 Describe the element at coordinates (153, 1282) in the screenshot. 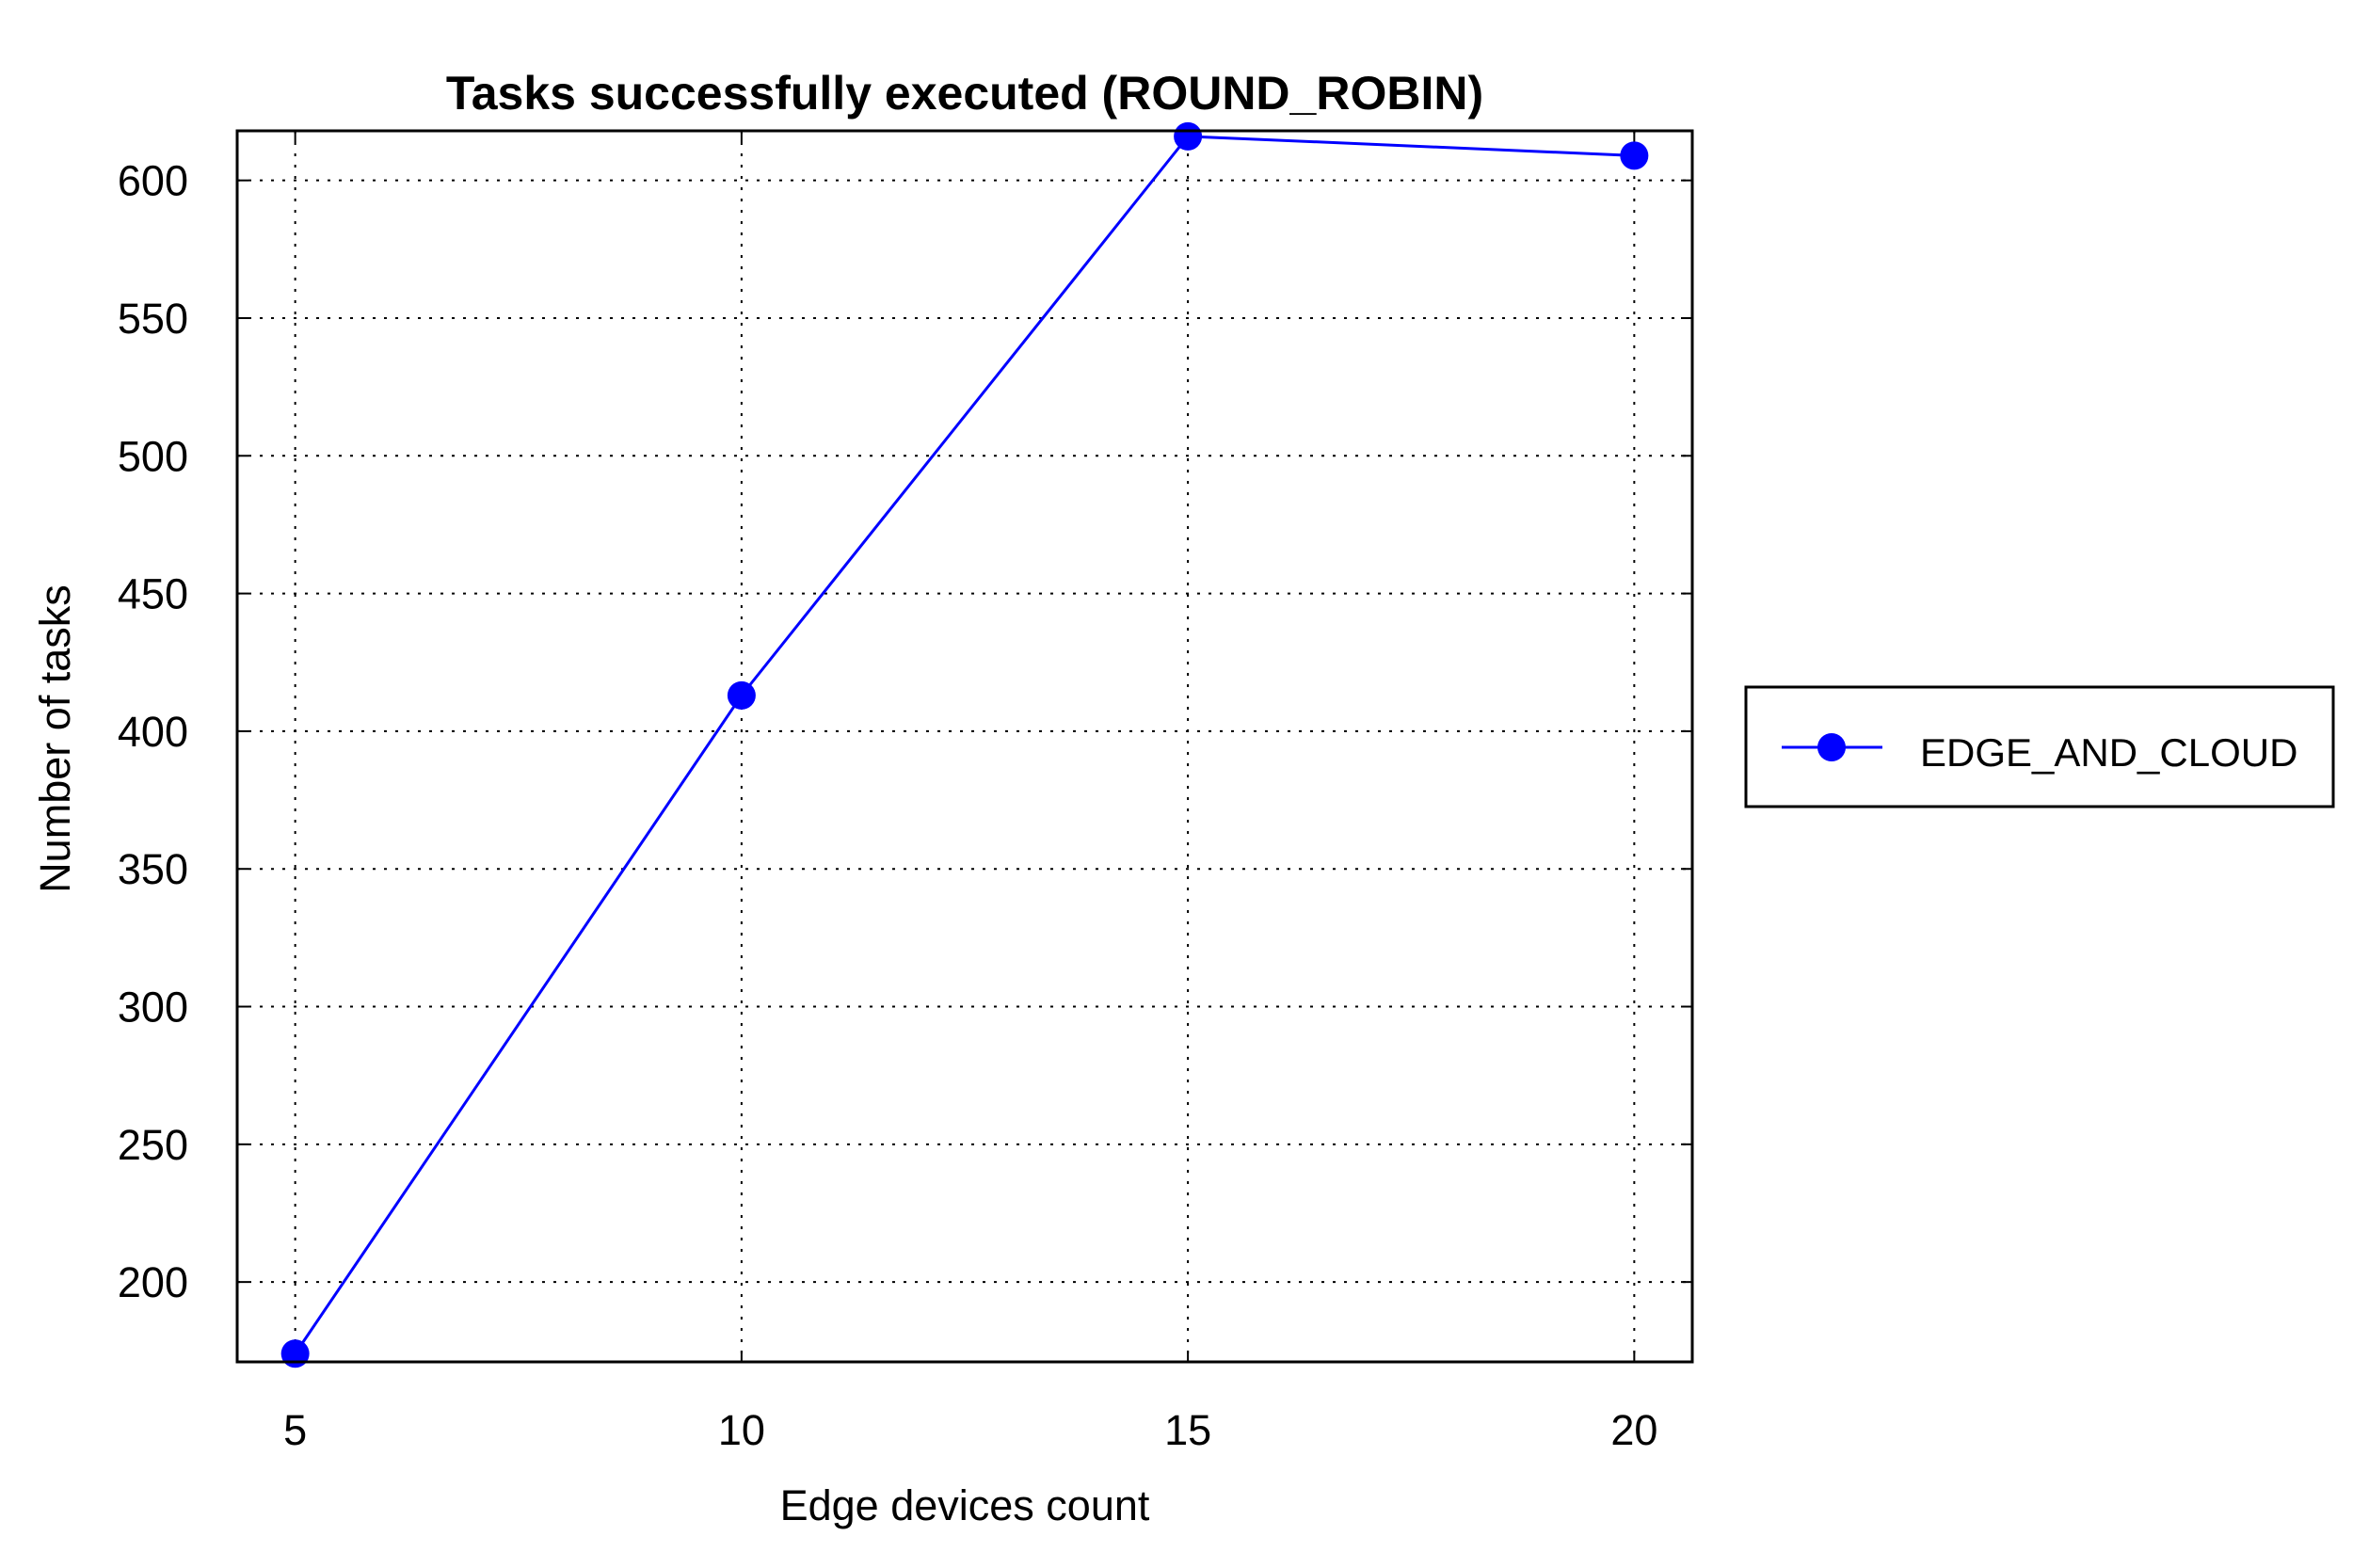

I see `y-tick-label: 200` at that location.